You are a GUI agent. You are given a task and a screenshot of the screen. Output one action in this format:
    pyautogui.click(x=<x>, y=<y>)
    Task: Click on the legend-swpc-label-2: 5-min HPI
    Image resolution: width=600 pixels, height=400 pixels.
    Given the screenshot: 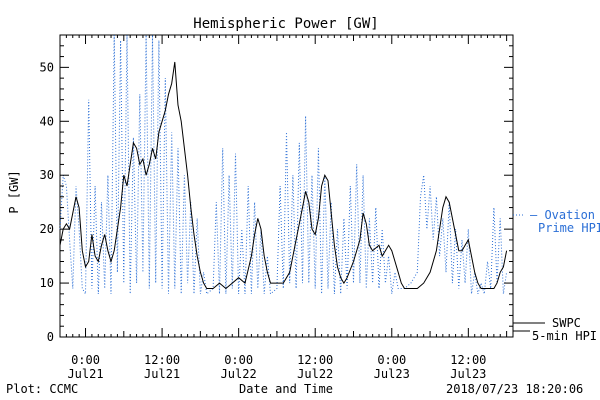 What is the action you would take?
    pyautogui.click(x=564, y=336)
    